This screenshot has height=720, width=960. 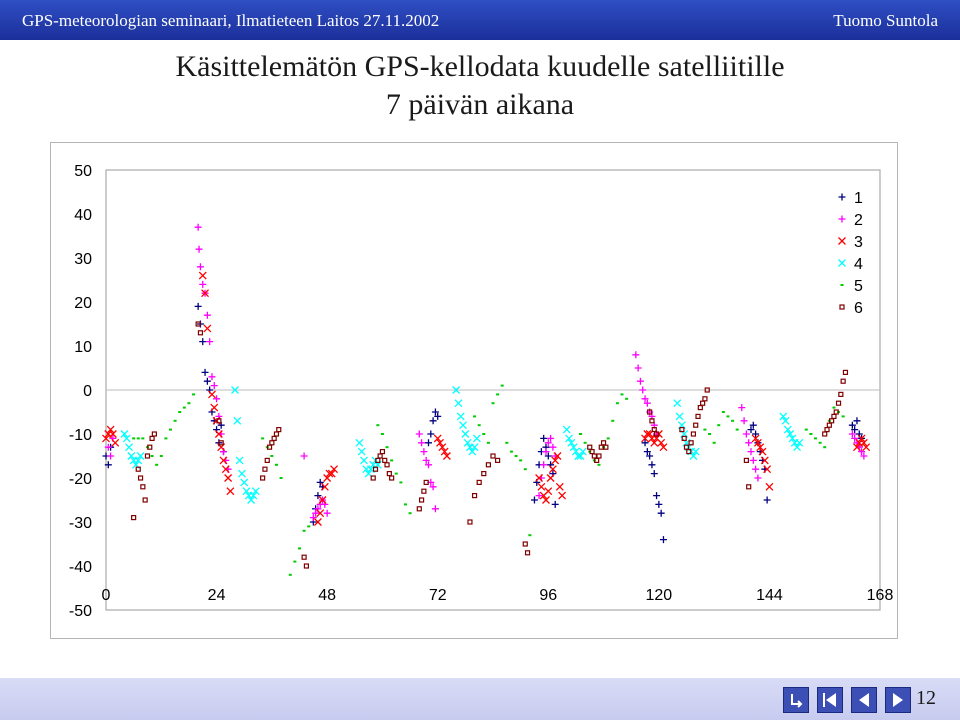 What do you see at coordinates (80, 435) in the screenshot?
I see `y-tick-label: -10` at bounding box center [80, 435].